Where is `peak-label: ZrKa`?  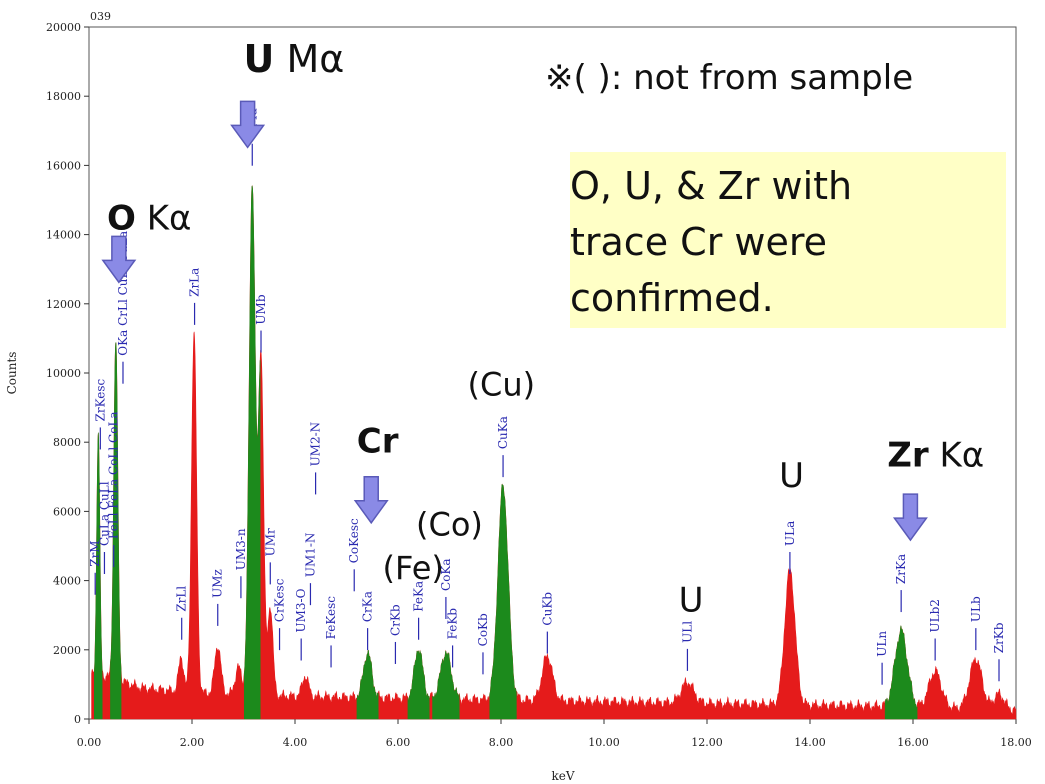
peak-label: ZrKa is located at coordinates (901, 569).